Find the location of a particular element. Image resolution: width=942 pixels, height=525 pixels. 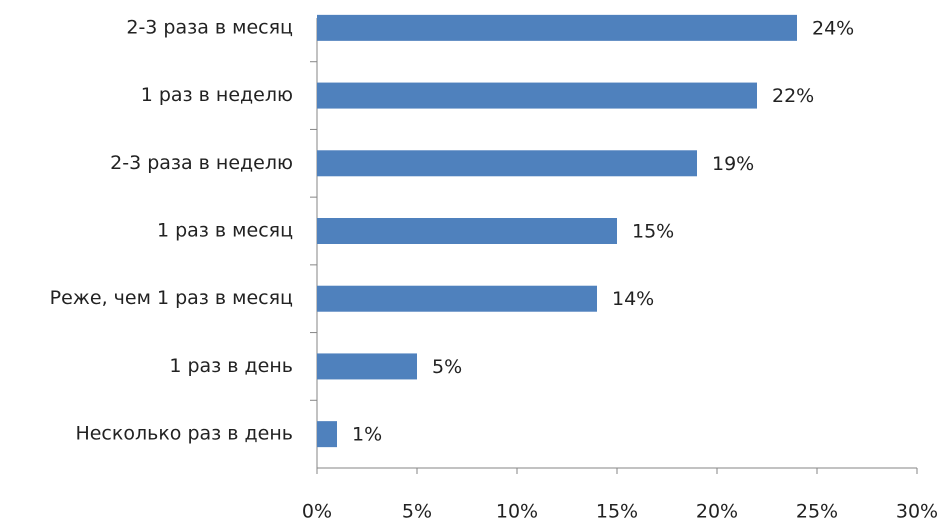

value-label: 24% is located at coordinates (833, 28).